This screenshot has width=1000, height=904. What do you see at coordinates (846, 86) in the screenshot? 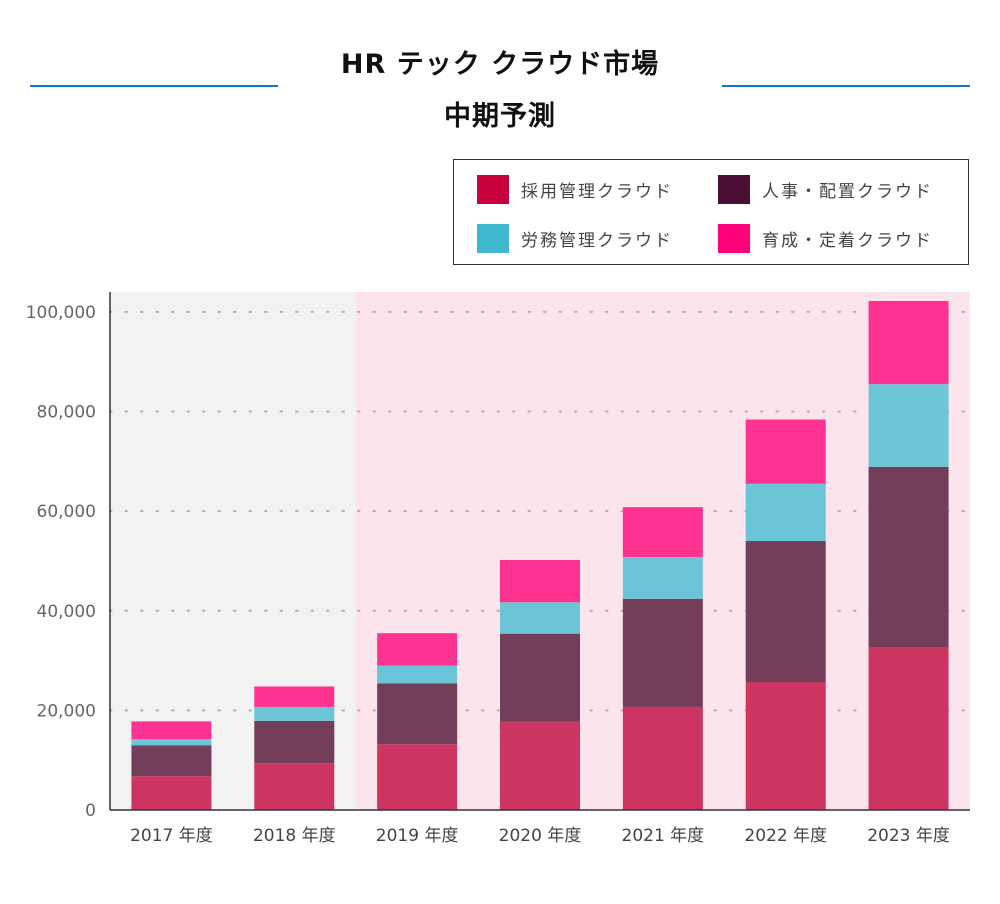
I see `title-rule-right` at bounding box center [846, 86].